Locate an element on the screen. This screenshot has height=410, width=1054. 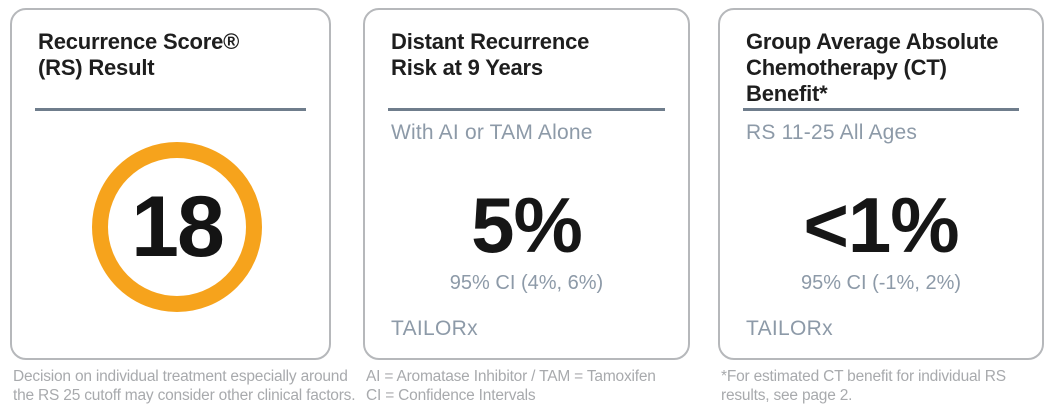
risk-percentage-value: 5% is located at coordinates (527, 225).